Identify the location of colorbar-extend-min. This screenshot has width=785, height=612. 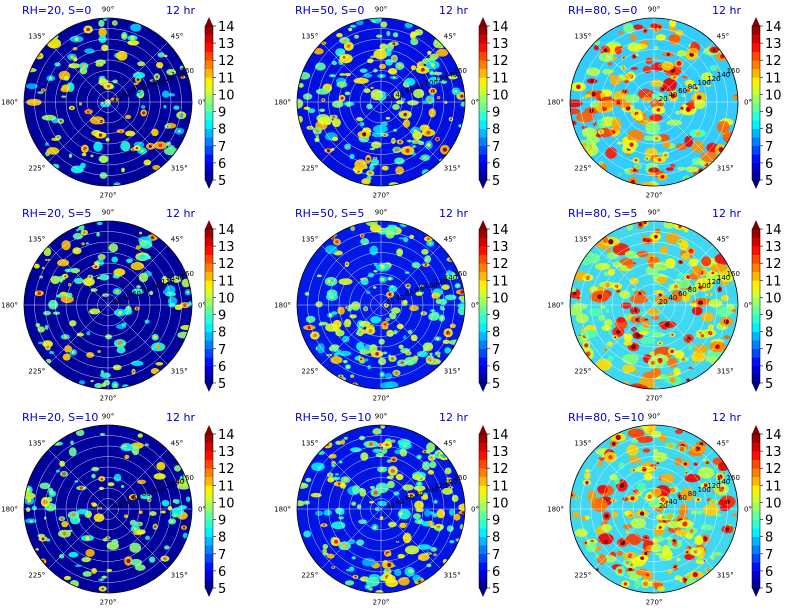
(209, 387).